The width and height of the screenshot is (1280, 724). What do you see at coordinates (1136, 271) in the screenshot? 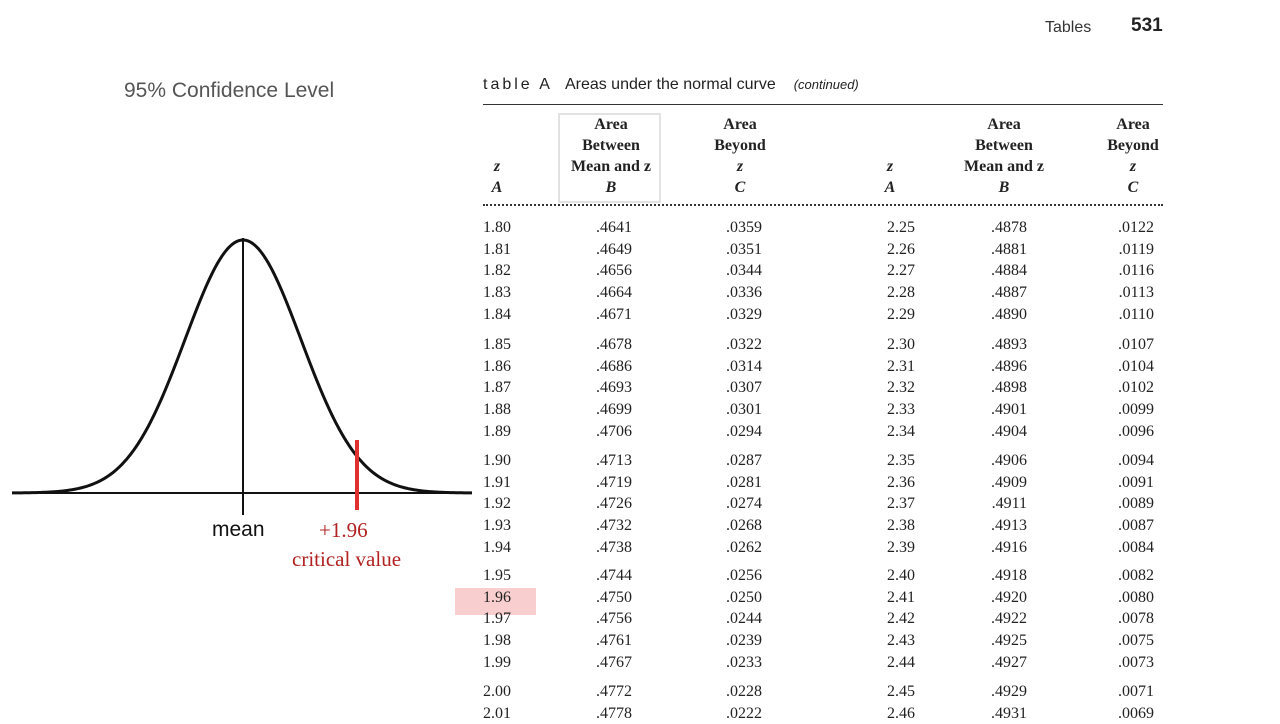
I see `cell-area-beyond: .0116` at bounding box center [1136, 271].